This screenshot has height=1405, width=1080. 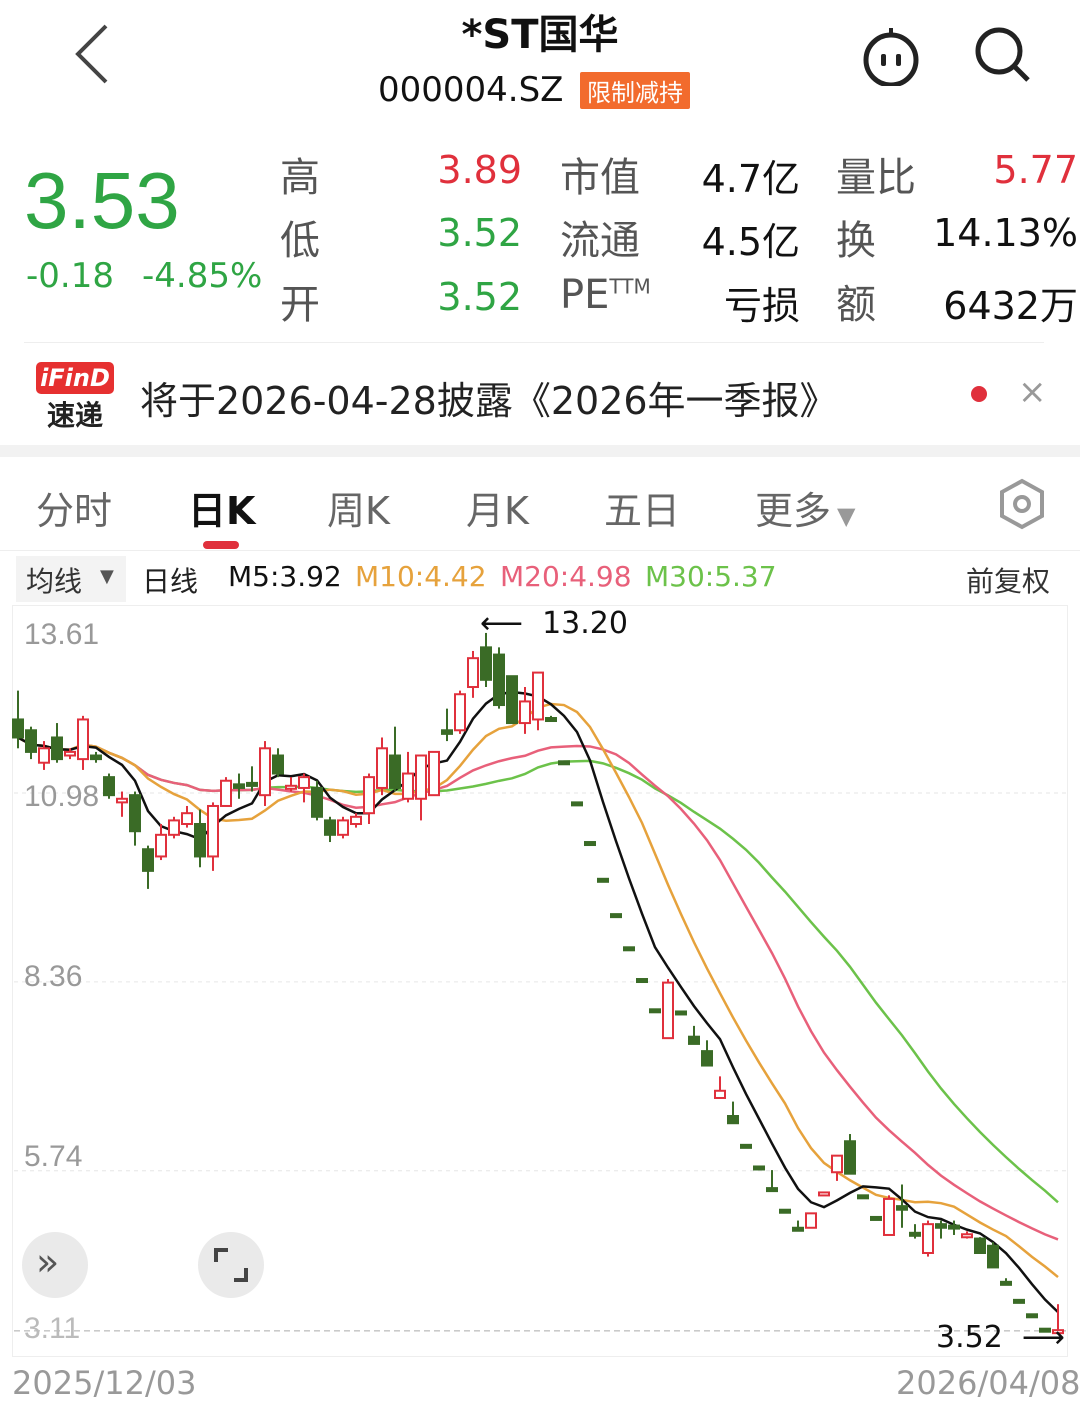 I want to click on fullscreen-button, so click(x=231, y=1265).